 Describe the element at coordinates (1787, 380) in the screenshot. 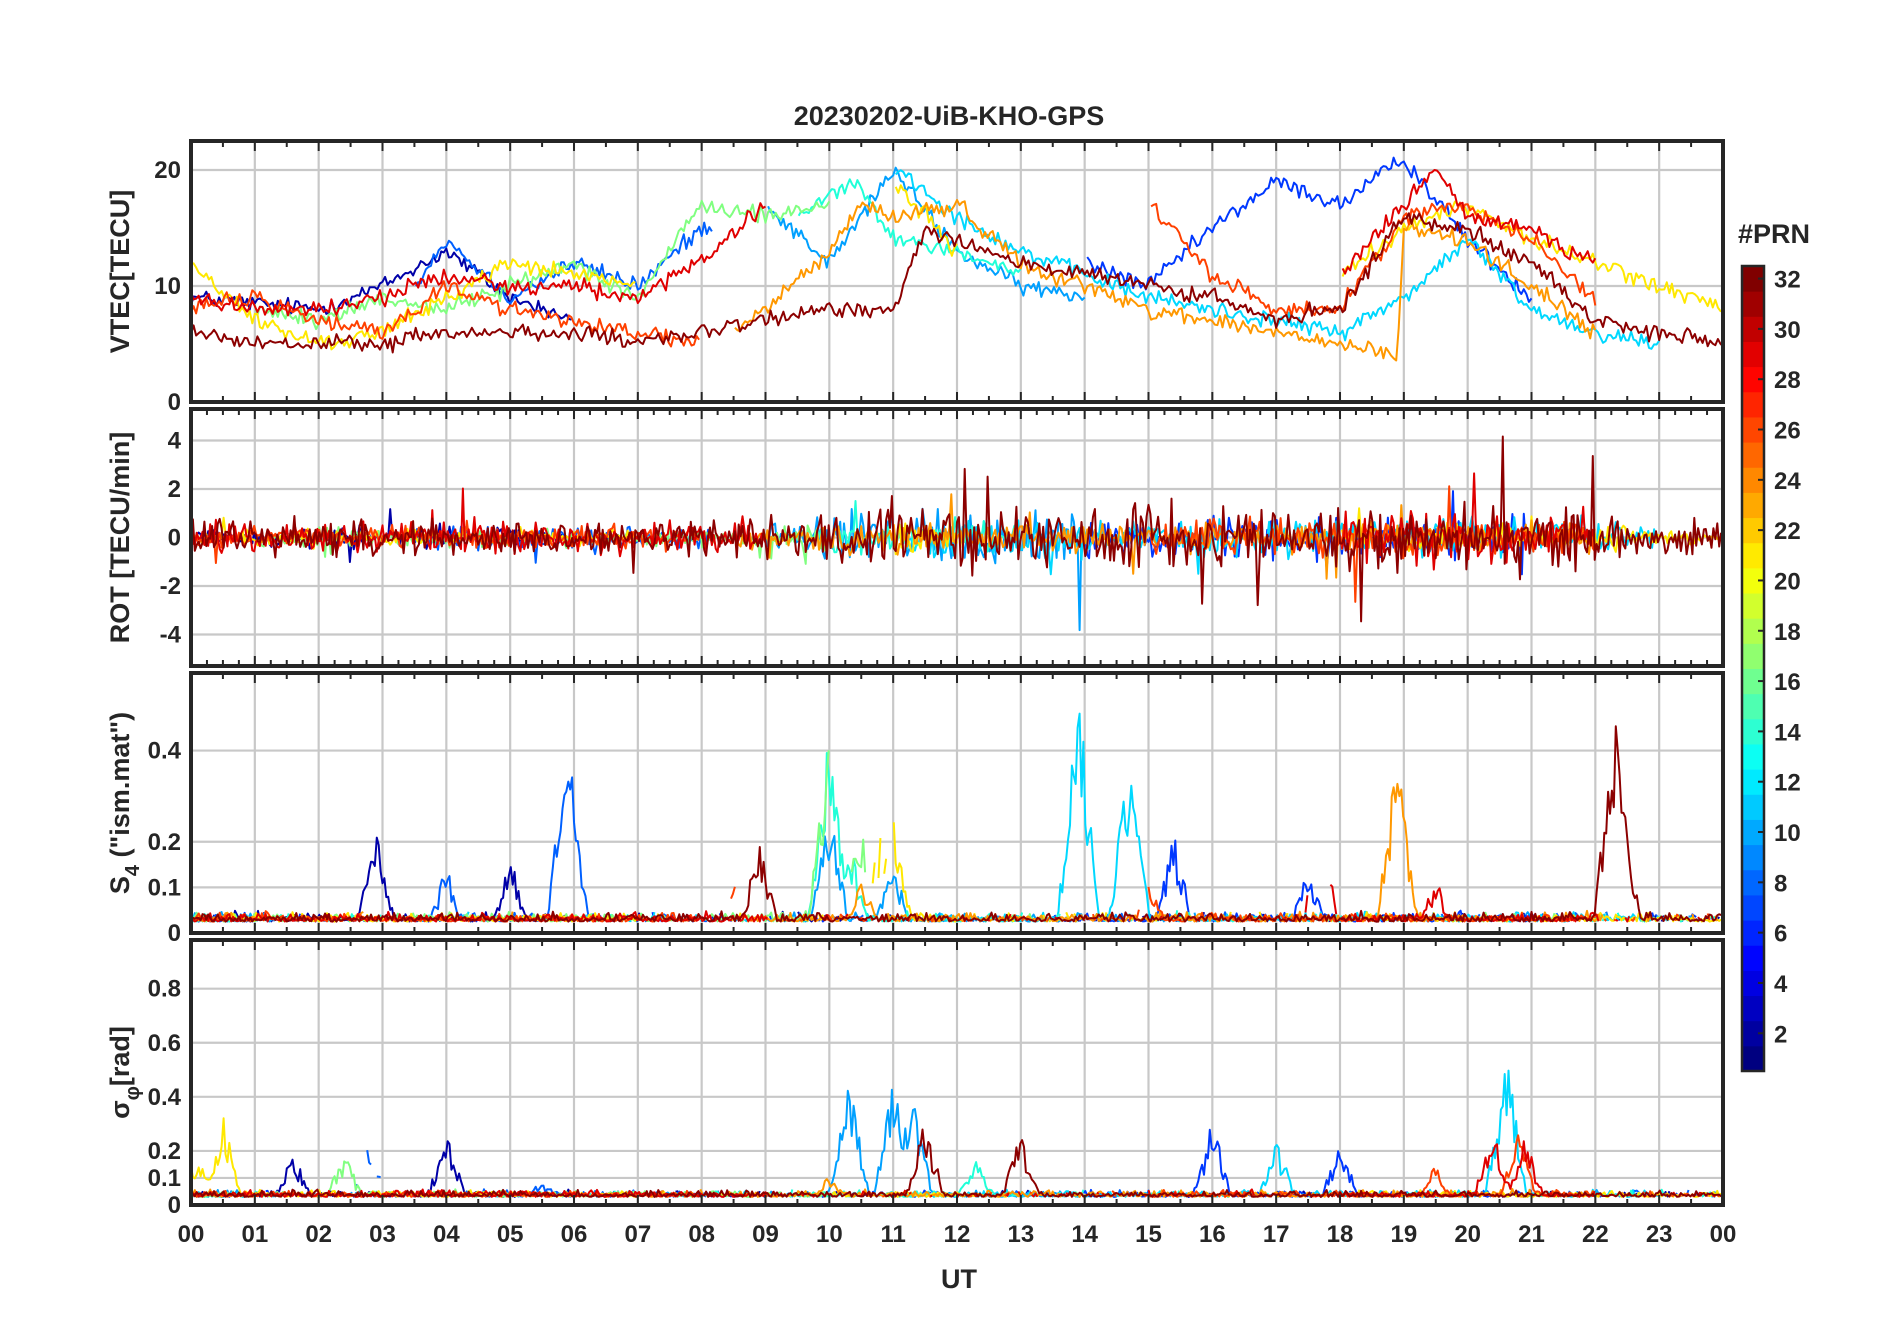

I see `colorbar-tick-label: 28` at that location.